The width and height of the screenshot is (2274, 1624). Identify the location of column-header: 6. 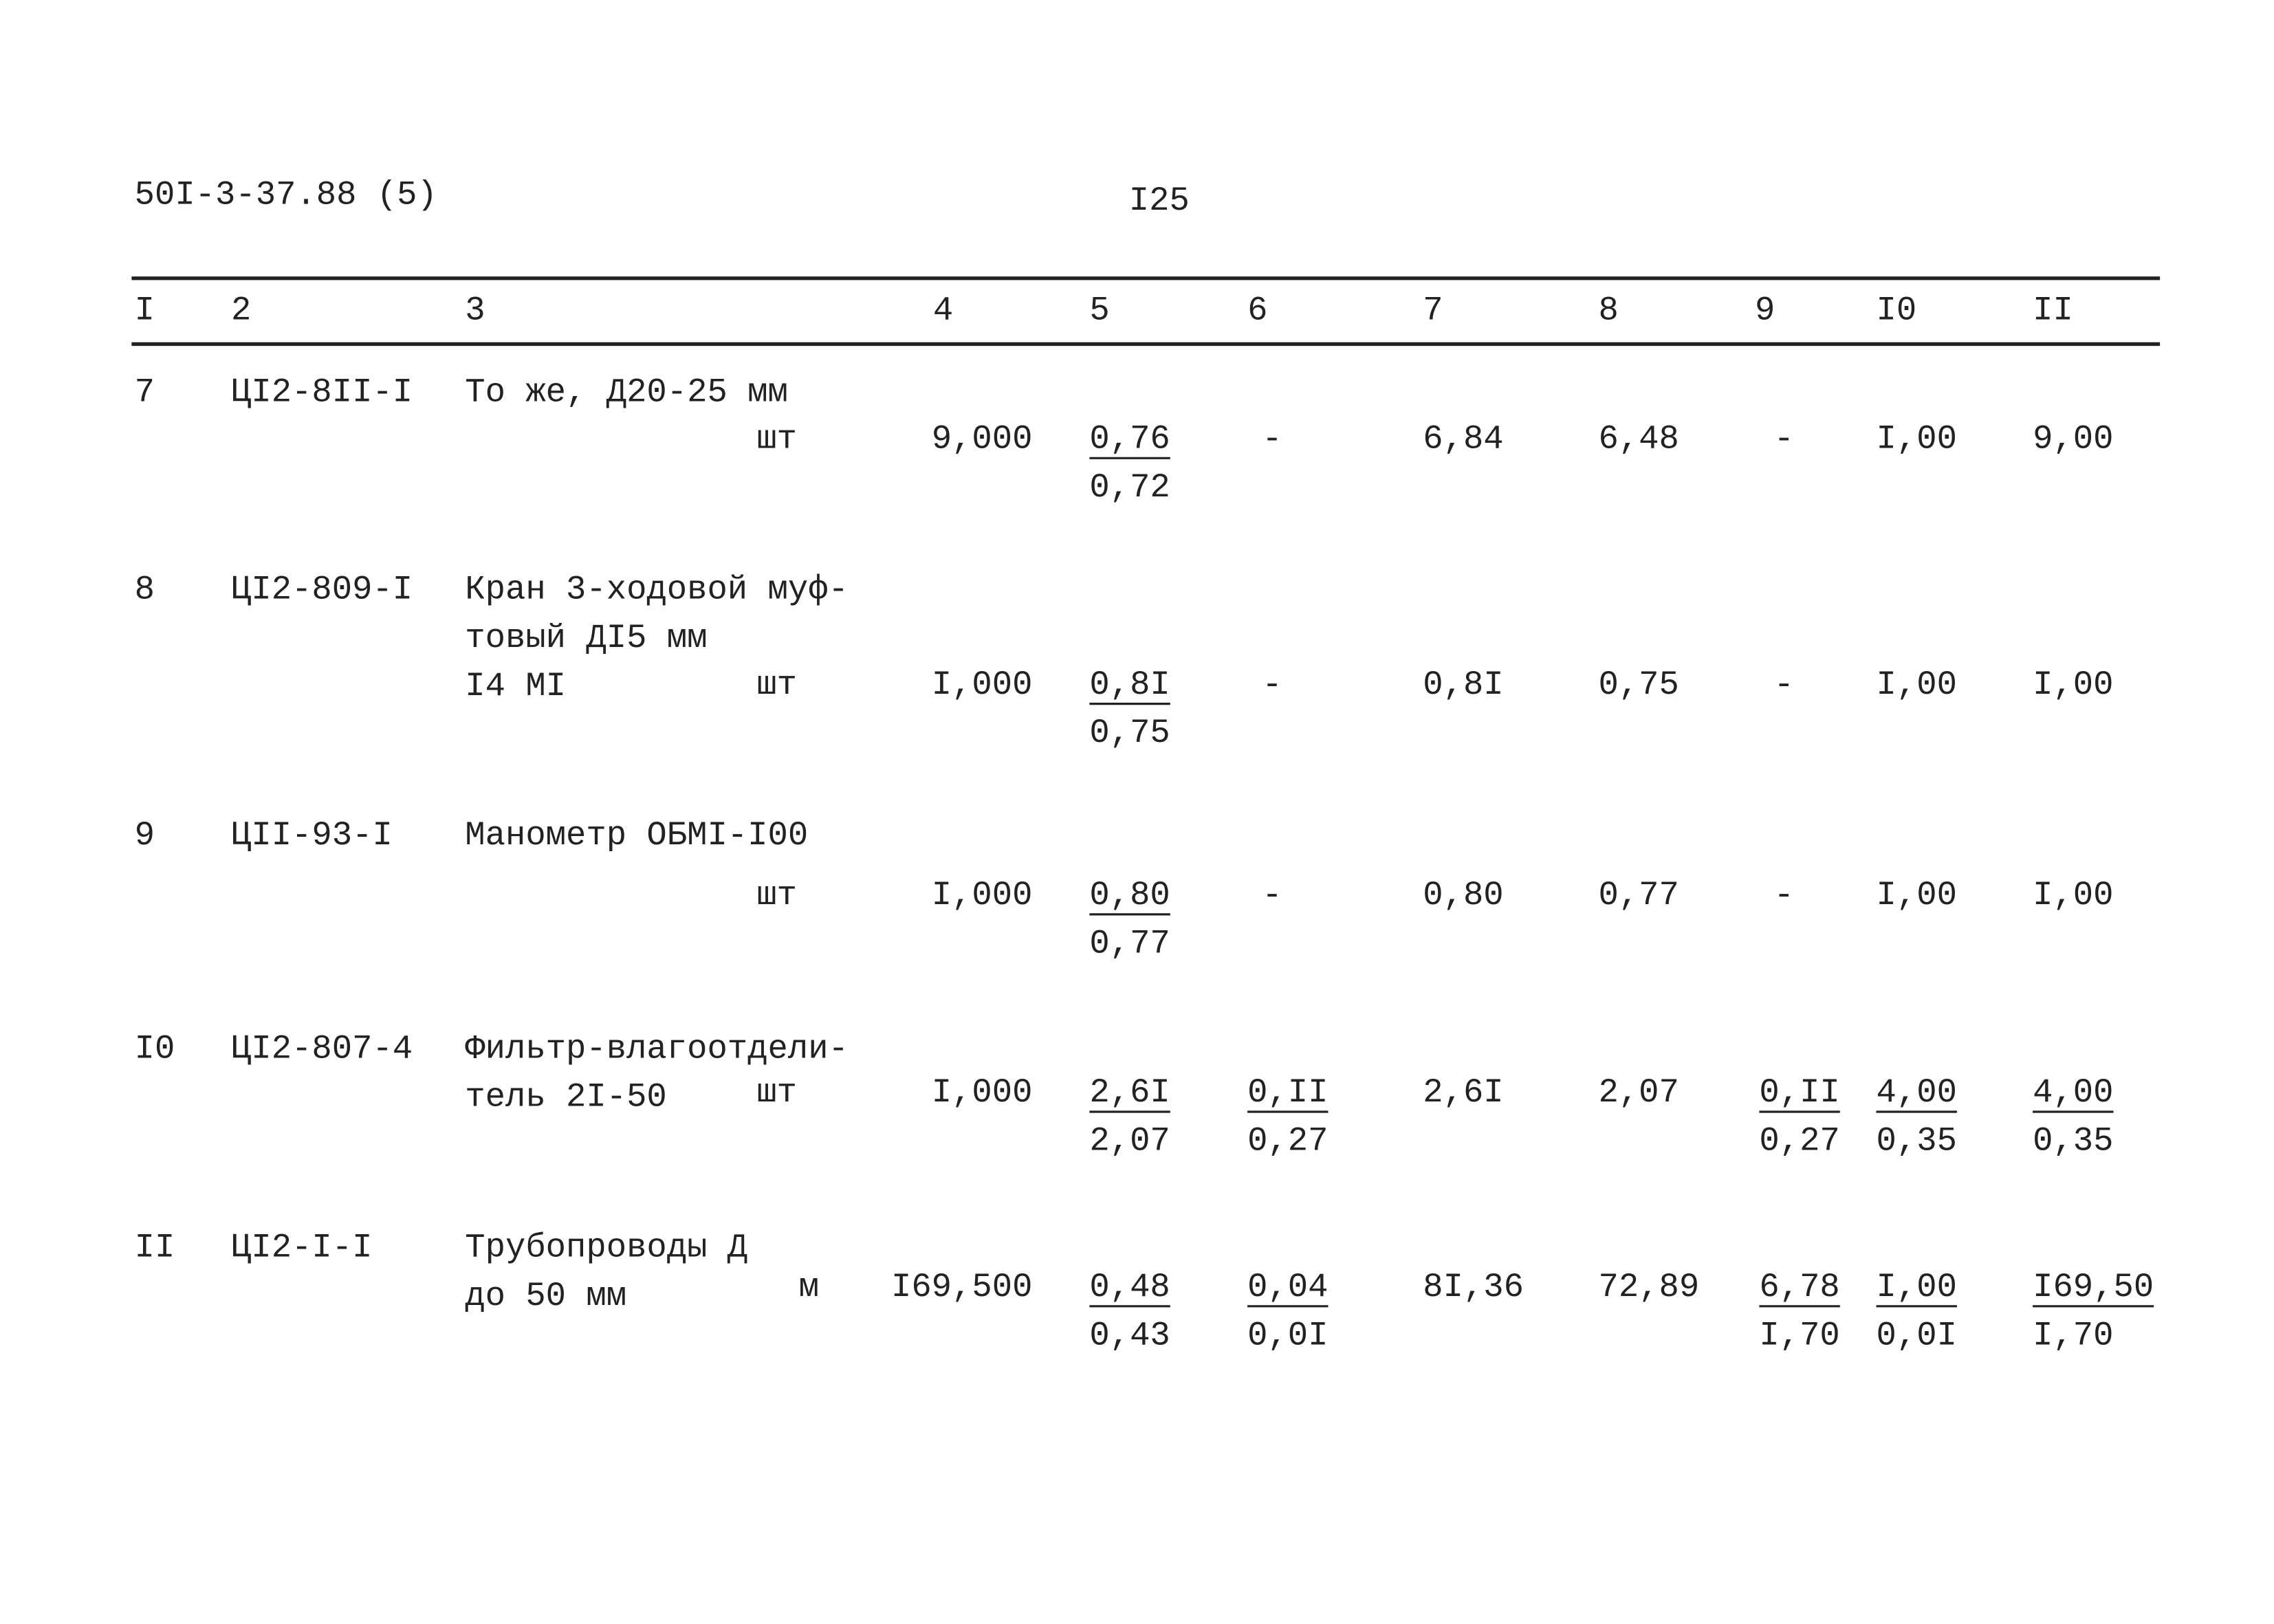
(1257, 310).